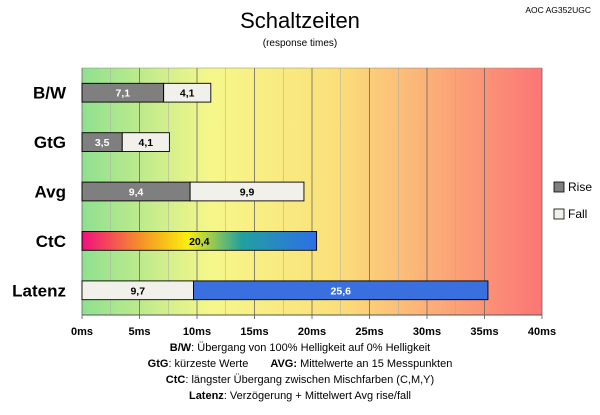  I want to click on x-tick-label: 30ms, so click(427, 332).